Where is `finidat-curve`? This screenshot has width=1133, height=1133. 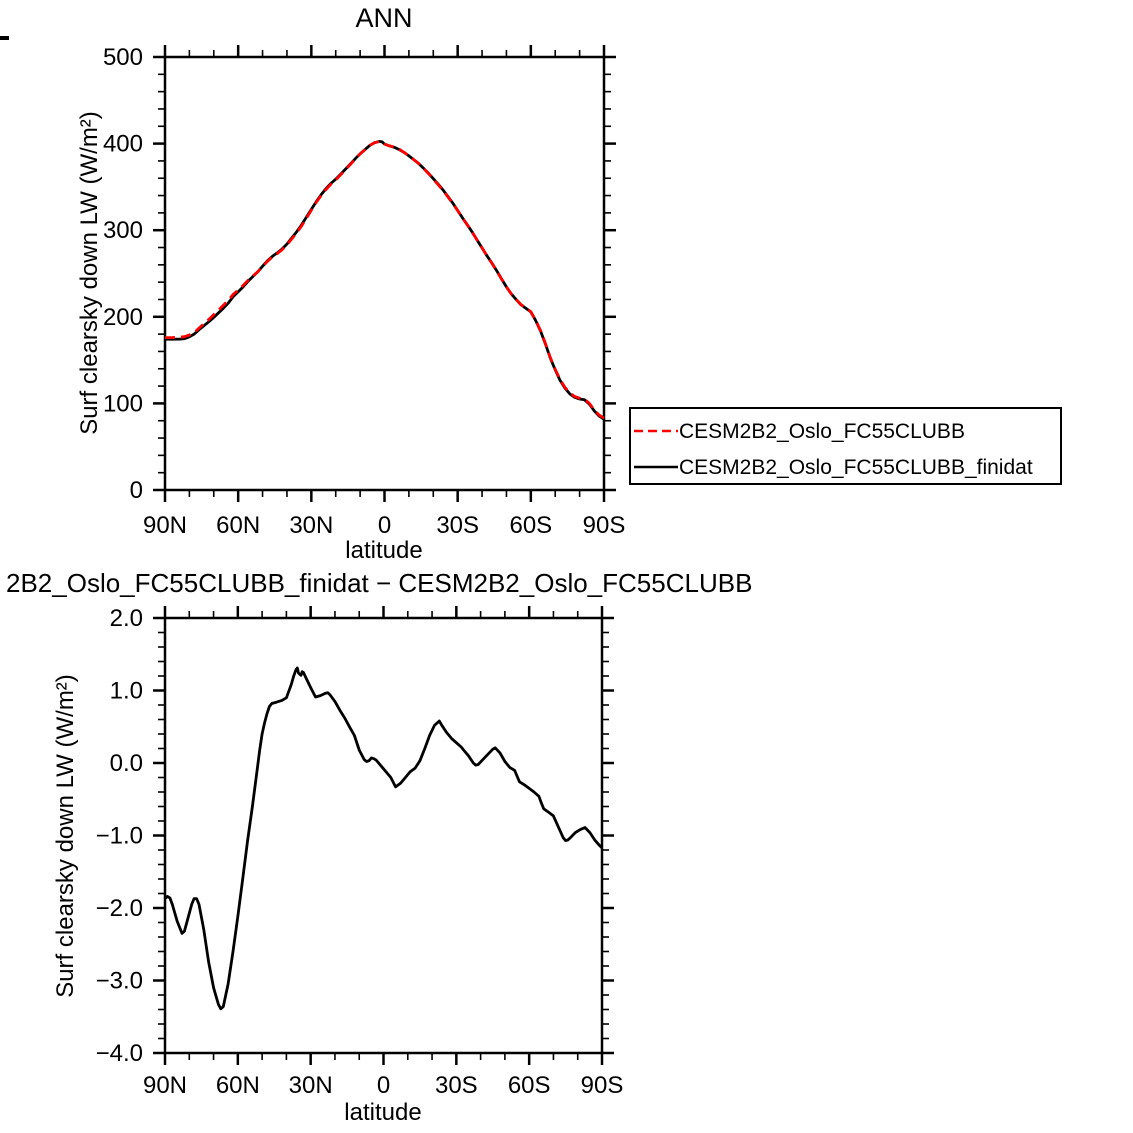 finidat-curve is located at coordinates (385, 280).